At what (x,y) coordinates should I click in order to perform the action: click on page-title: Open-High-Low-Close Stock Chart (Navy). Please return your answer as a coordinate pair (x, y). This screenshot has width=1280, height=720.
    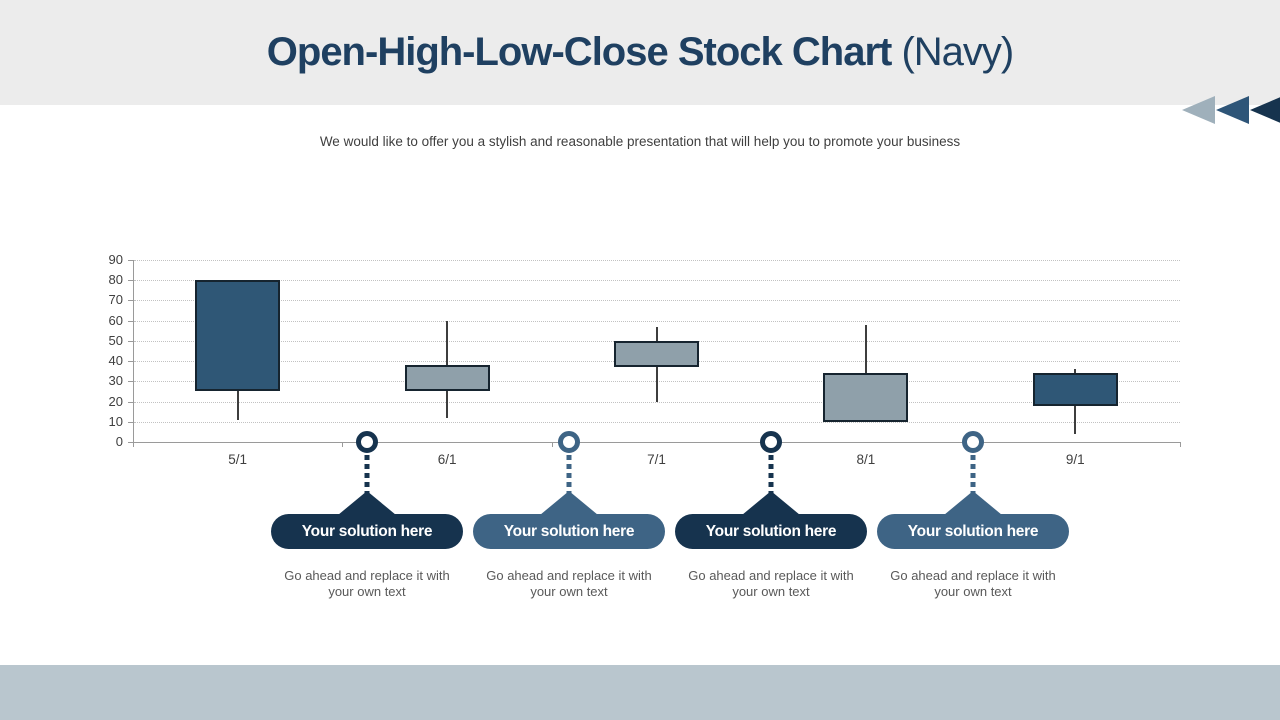
    Looking at the image, I should click on (640, 52).